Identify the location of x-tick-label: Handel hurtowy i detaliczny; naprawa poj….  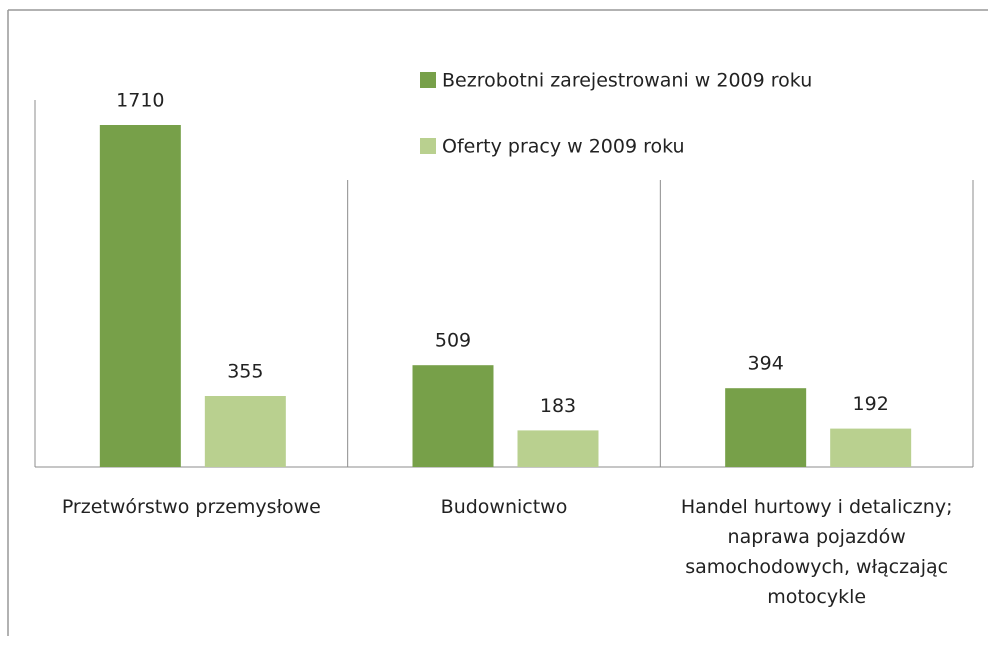
(816, 552).